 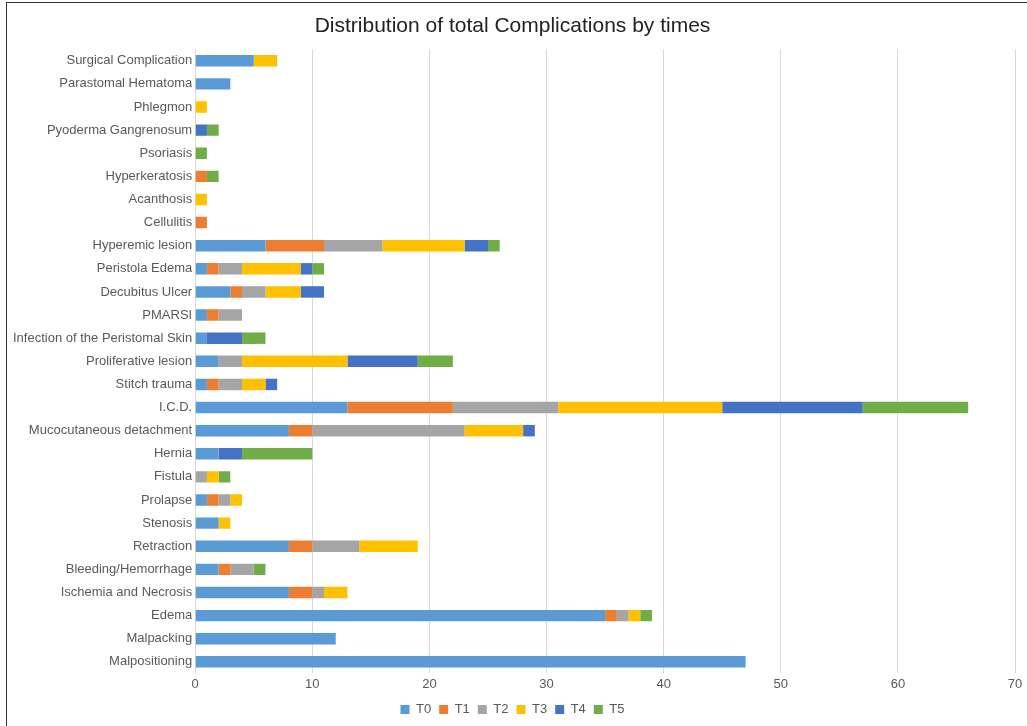 What do you see at coordinates (129, 60) in the screenshot?
I see `y-tick-label: Surgical Complication` at bounding box center [129, 60].